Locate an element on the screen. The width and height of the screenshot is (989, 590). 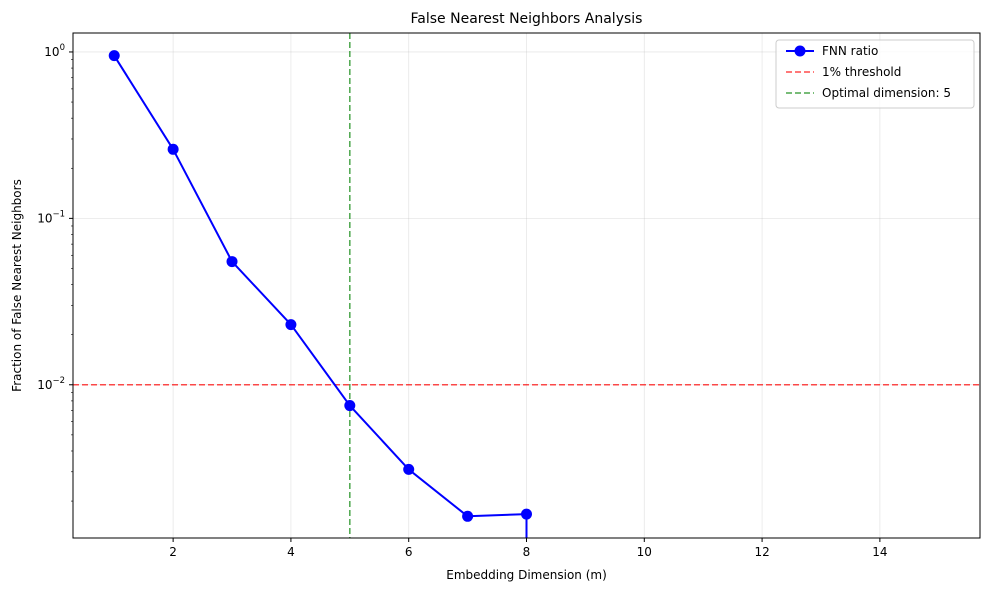
legend-box is located at coordinates (875, 74).